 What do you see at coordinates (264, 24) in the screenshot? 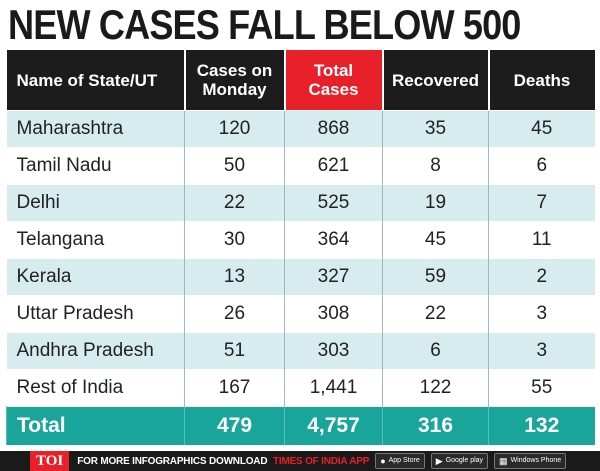
I see `page-title: NEW CASES FALL BELOW 500` at bounding box center [264, 24].